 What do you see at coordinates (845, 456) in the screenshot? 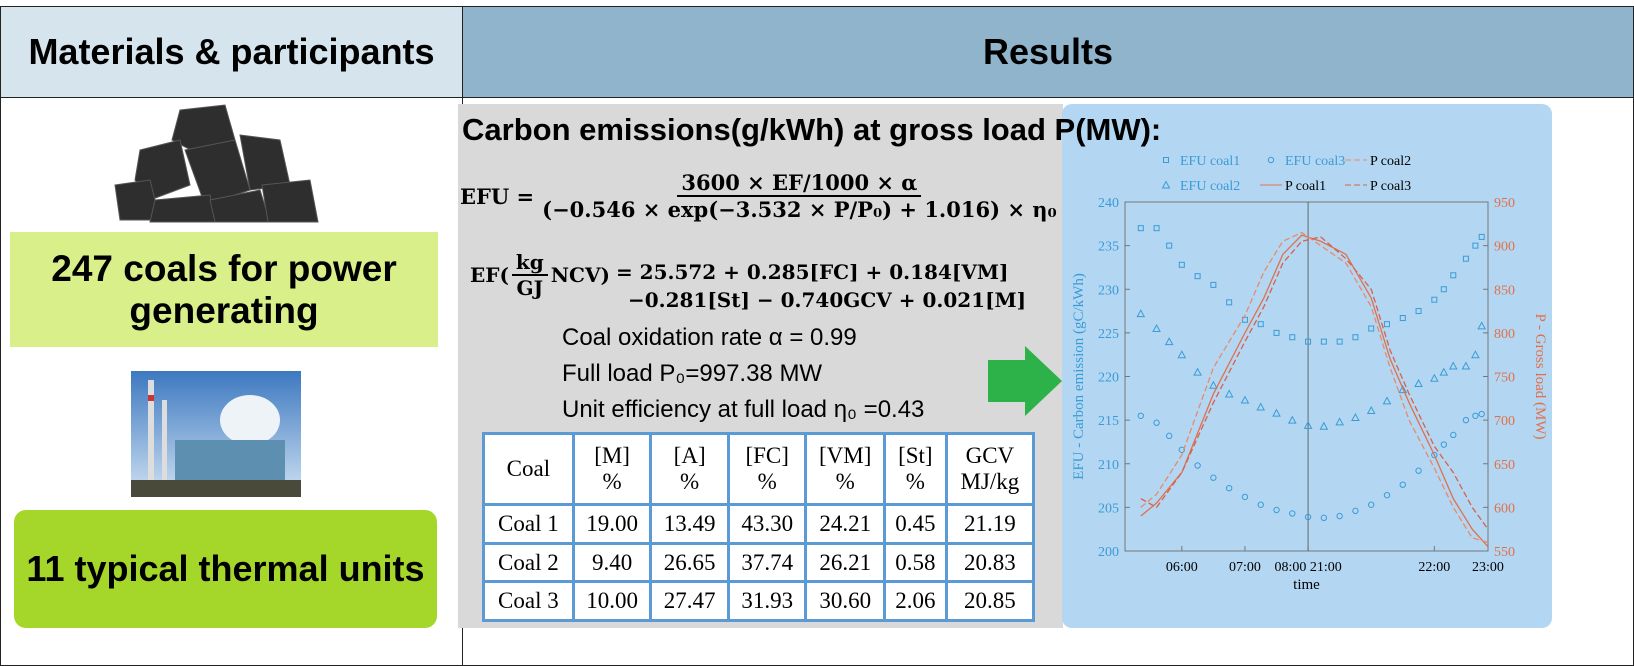
I see `header-text: [VM]` at bounding box center [845, 456].